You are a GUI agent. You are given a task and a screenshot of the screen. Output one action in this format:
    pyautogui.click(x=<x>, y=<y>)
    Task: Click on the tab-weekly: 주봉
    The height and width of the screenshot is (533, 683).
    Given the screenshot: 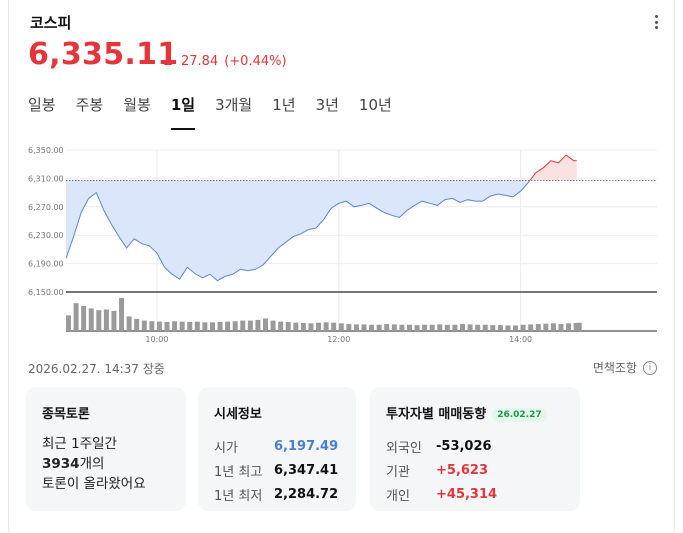 What is the action you would take?
    pyautogui.click(x=89, y=105)
    